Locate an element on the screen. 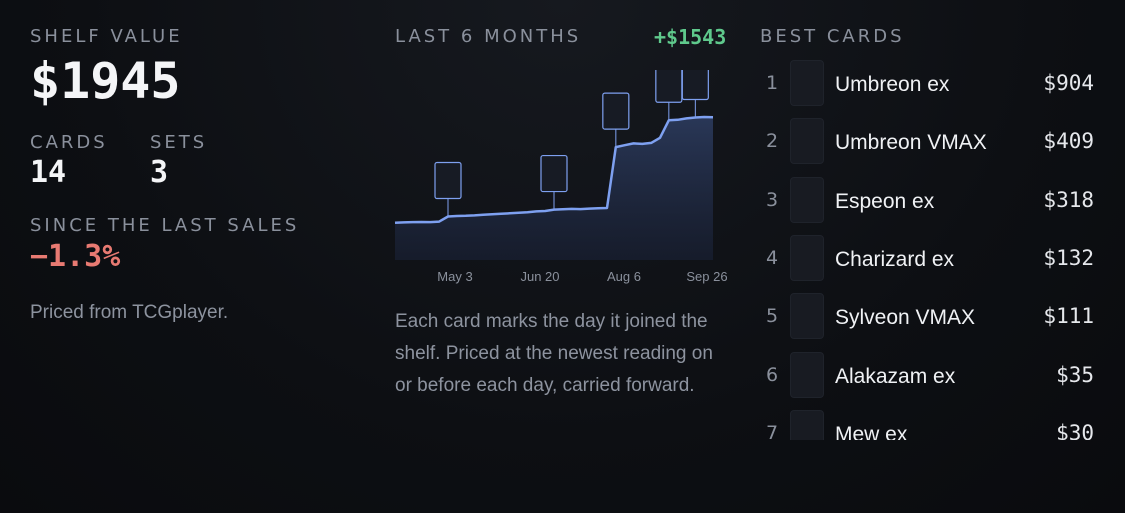 The height and width of the screenshot is (513, 1125). cards-count-value: 14 is located at coordinates (48, 172).